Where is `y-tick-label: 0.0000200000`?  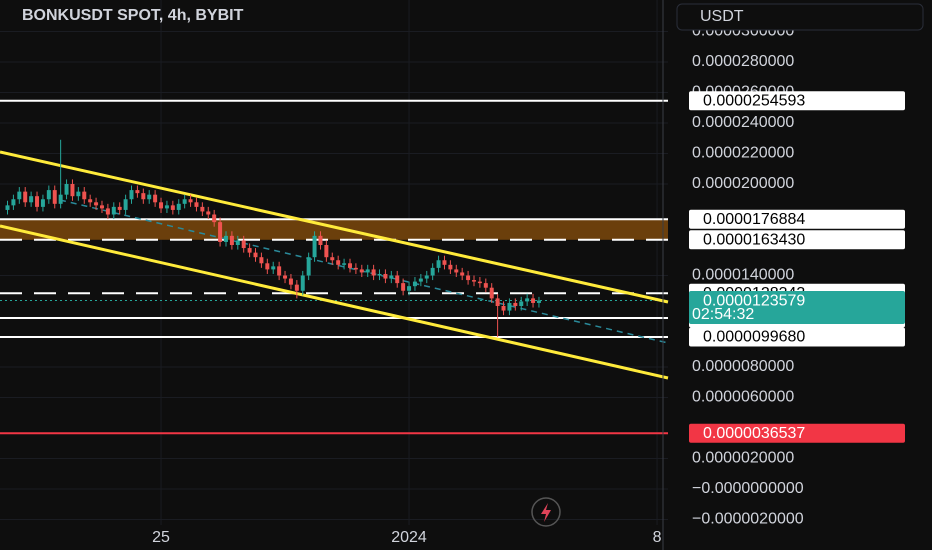
y-tick-label: 0.0000200000 is located at coordinates (743, 183).